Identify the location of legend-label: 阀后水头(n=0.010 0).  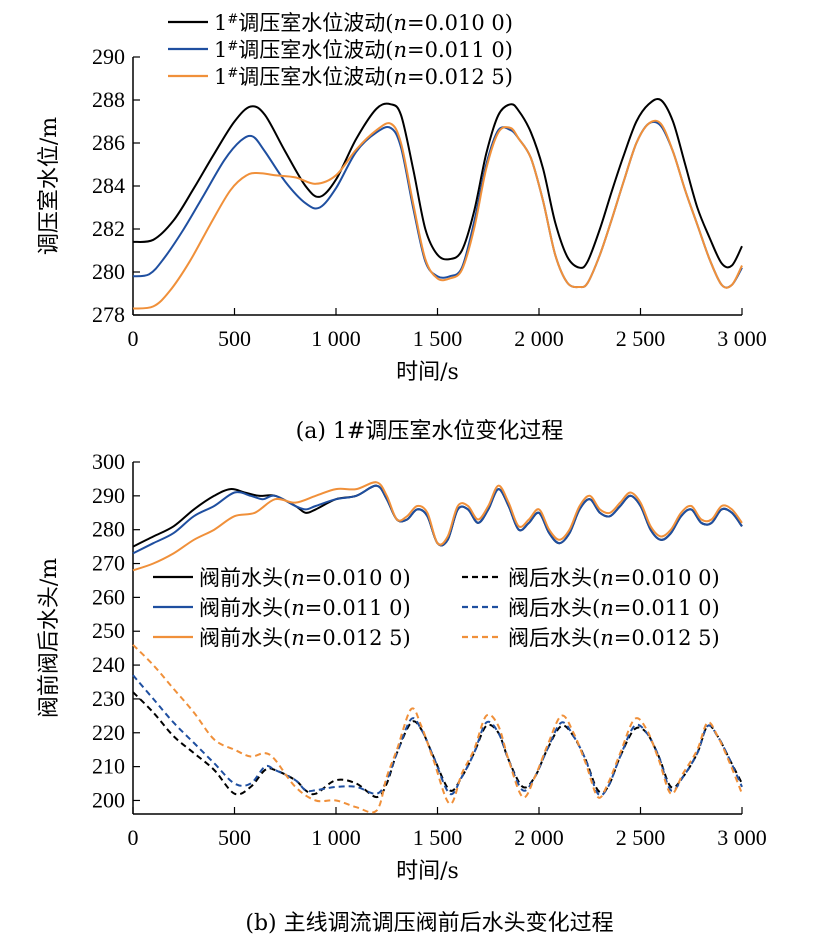
(614, 578).